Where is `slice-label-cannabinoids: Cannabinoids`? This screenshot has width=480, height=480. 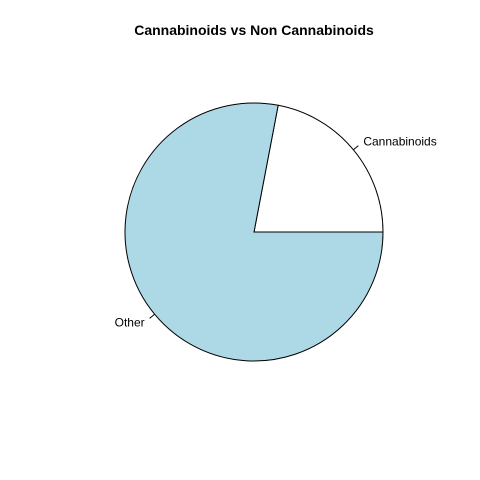 slice-label-cannabinoids: Cannabinoids is located at coordinates (399, 142).